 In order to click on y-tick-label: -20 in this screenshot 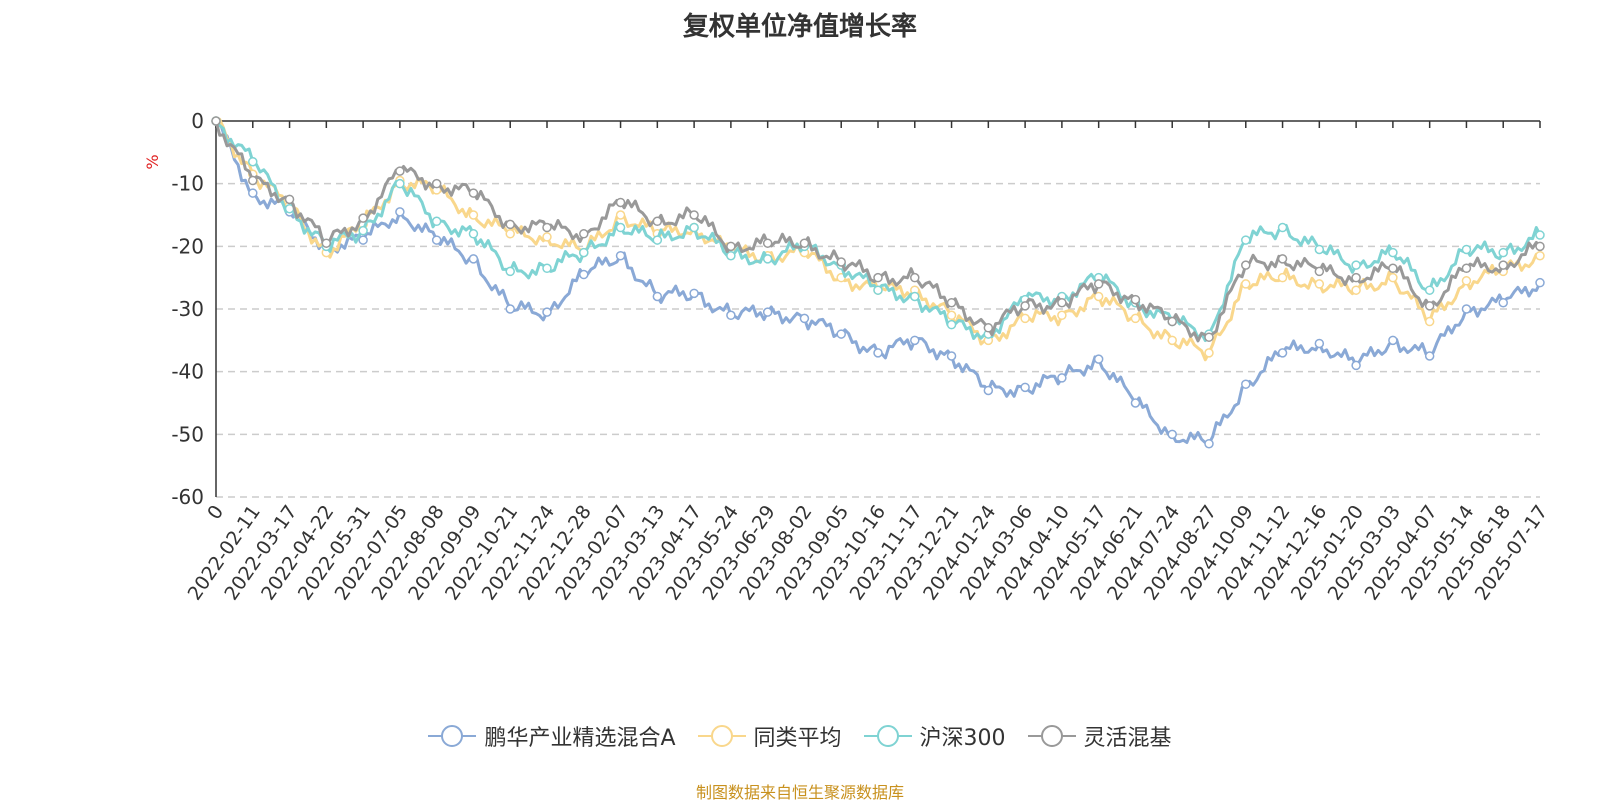, I will do `click(187, 246)`.